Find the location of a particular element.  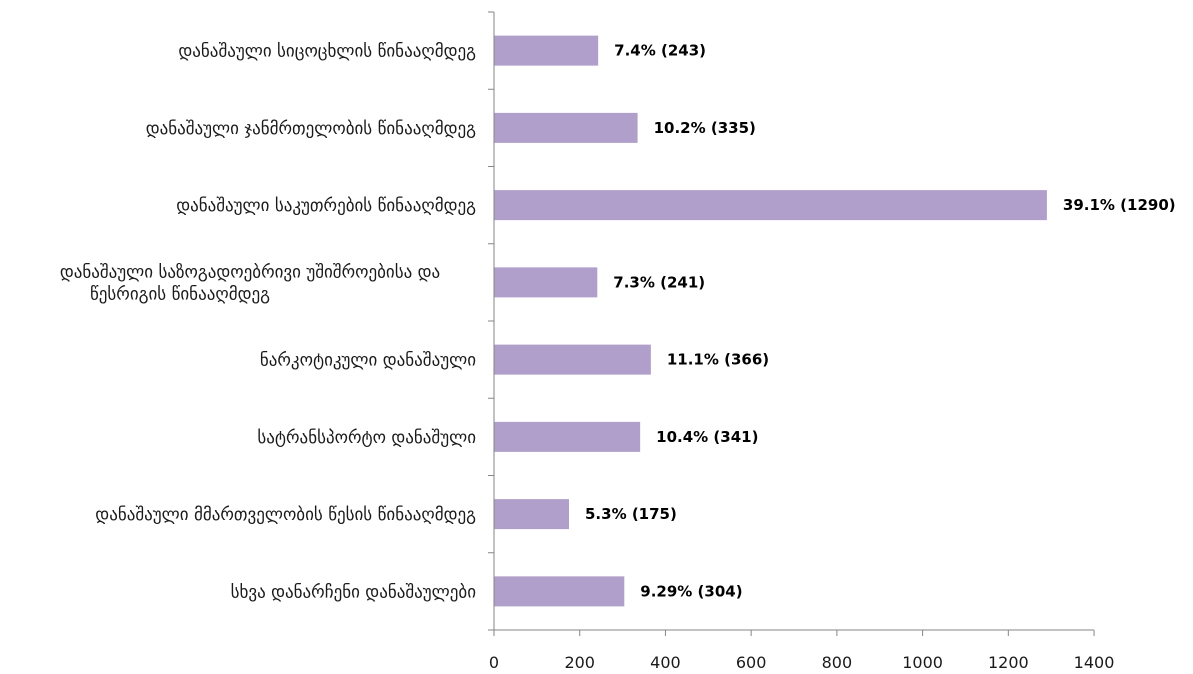

data-label: 7.4% (243) is located at coordinates (660, 51).